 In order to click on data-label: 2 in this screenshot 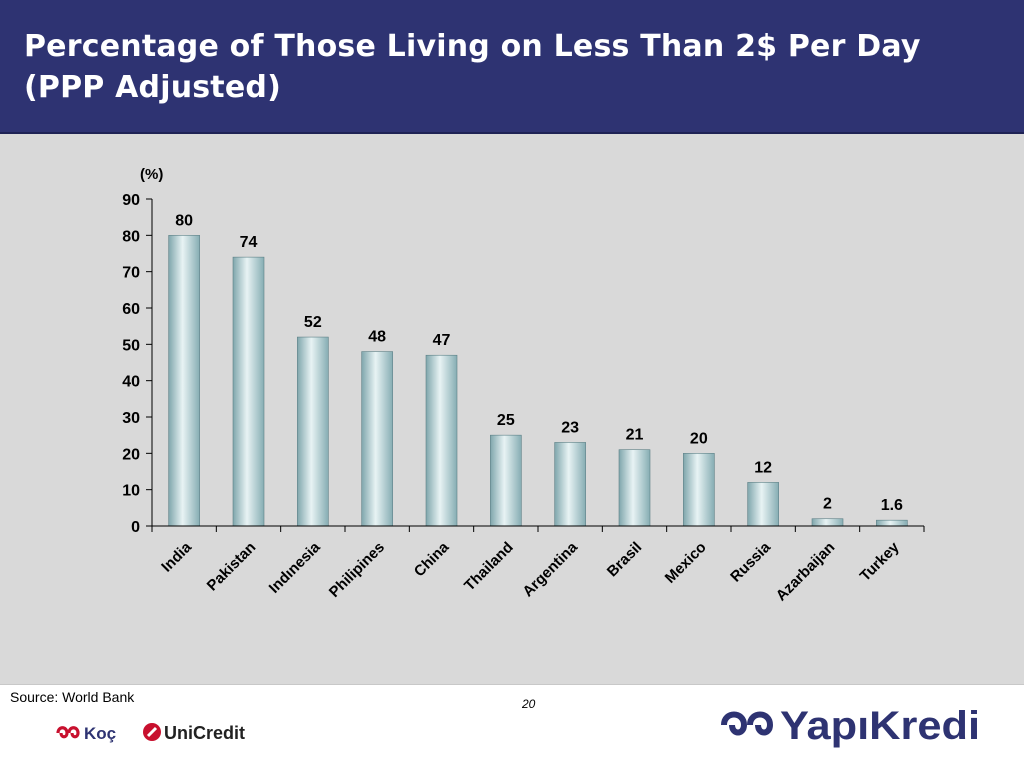, I will do `click(827, 504)`.